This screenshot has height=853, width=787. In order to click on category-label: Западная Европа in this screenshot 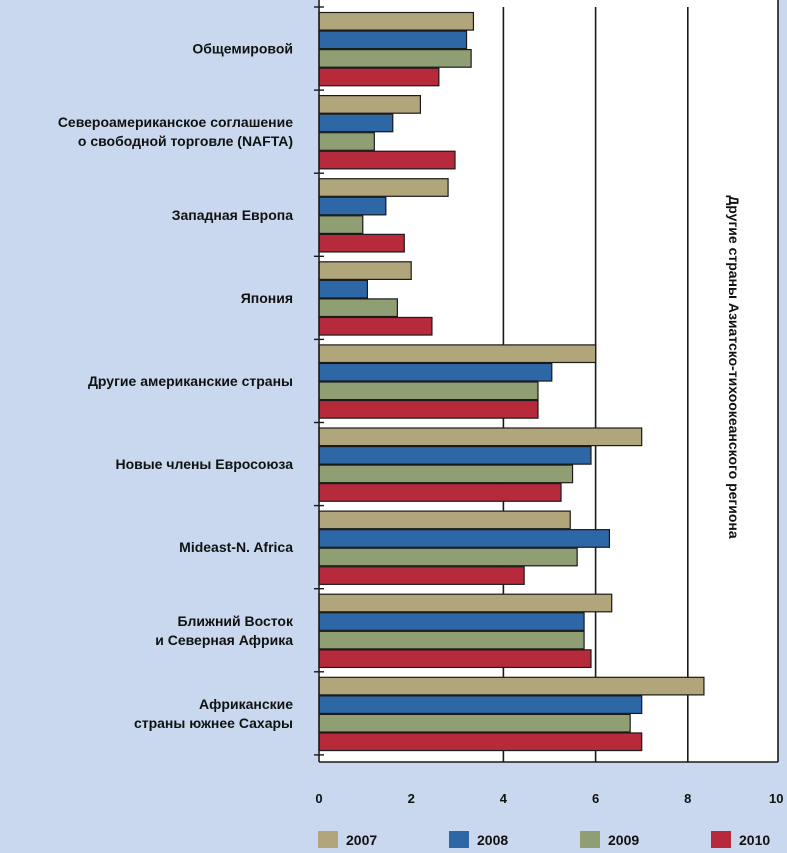, I will do `click(232, 215)`.